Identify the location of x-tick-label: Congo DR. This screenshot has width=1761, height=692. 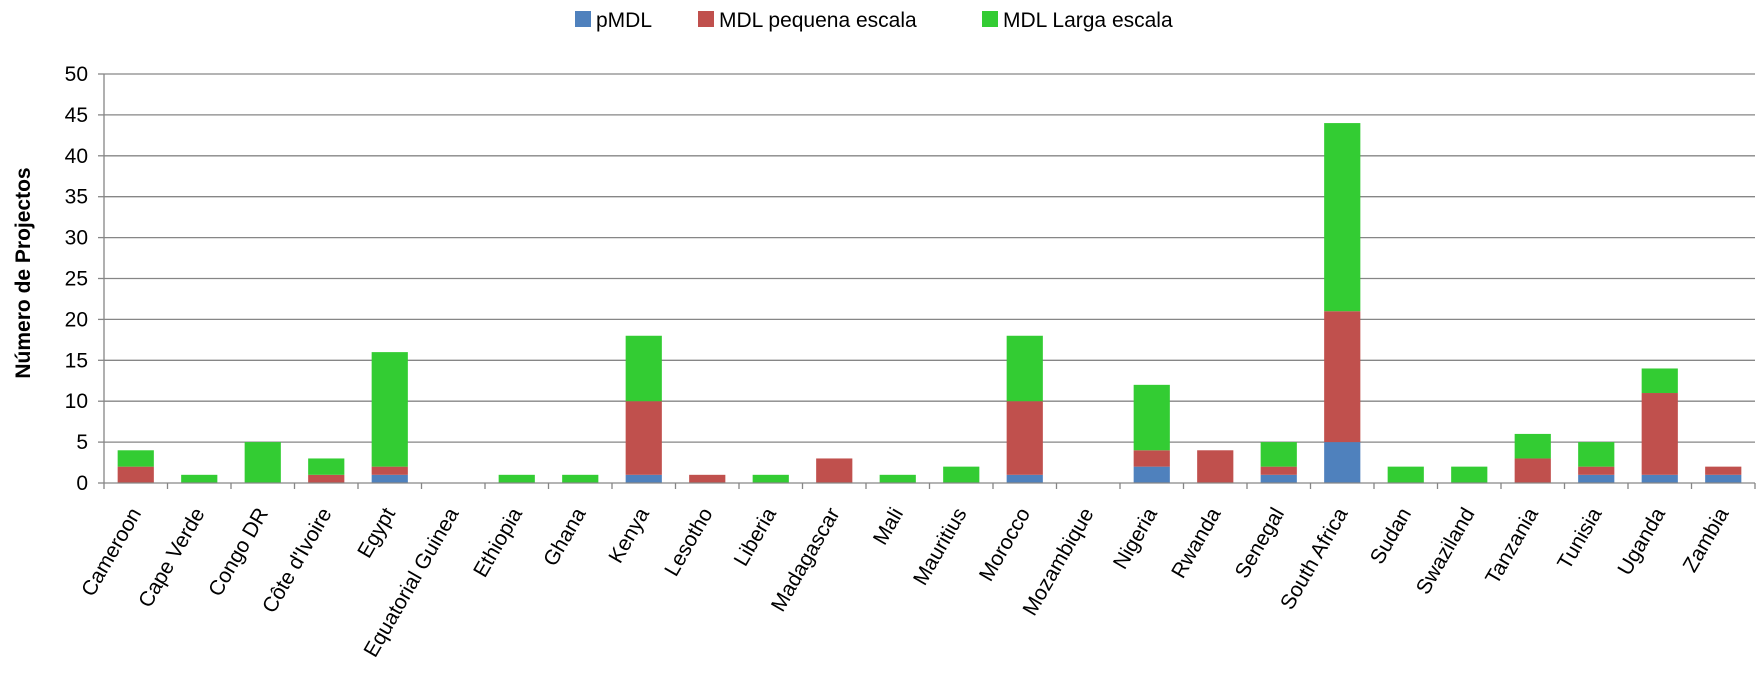
(238, 552).